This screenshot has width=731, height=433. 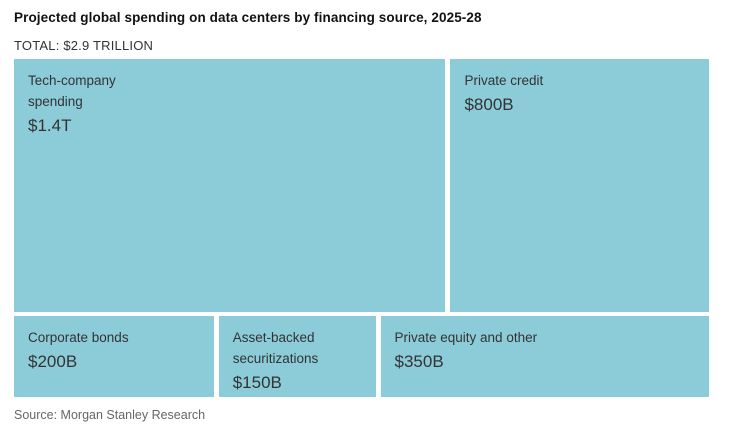 What do you see at coordinates (275, 359) in the screenshot?
I see `cell-label-line: securitizations` at bounding box center [275, 359].